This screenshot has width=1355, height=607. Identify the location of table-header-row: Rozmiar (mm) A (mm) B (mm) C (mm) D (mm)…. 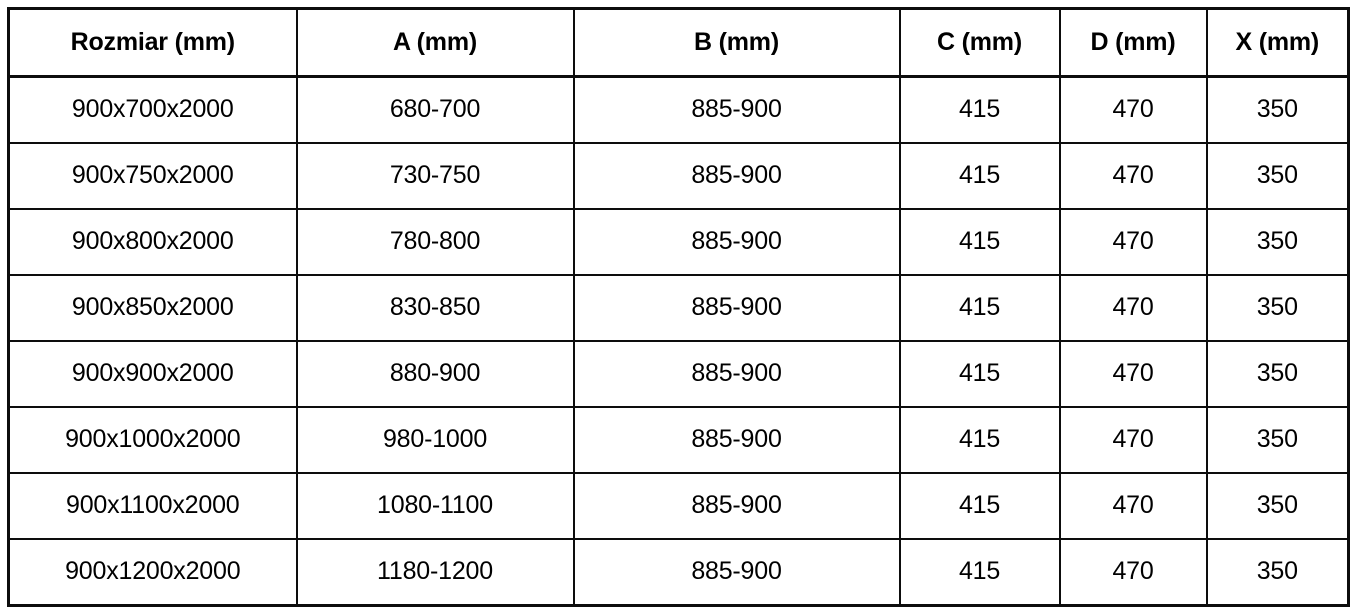
(678, 42).